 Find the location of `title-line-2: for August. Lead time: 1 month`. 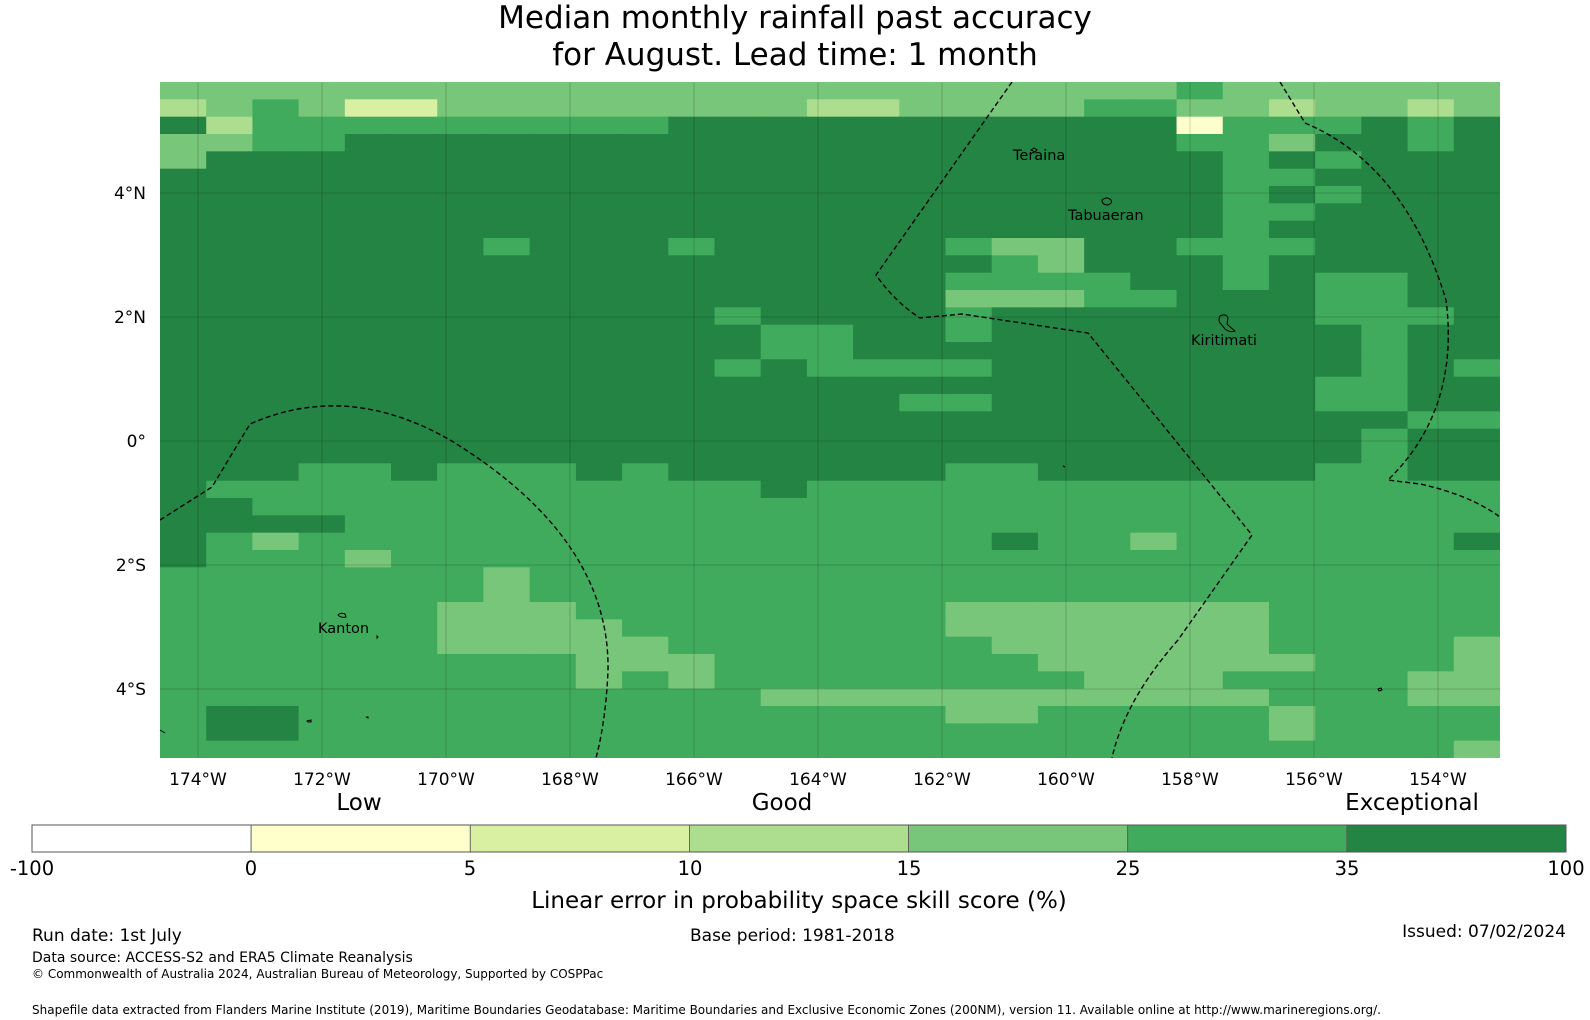

title-line-2: for August. Lead time: 1 month is located at coordinates (795, 55).